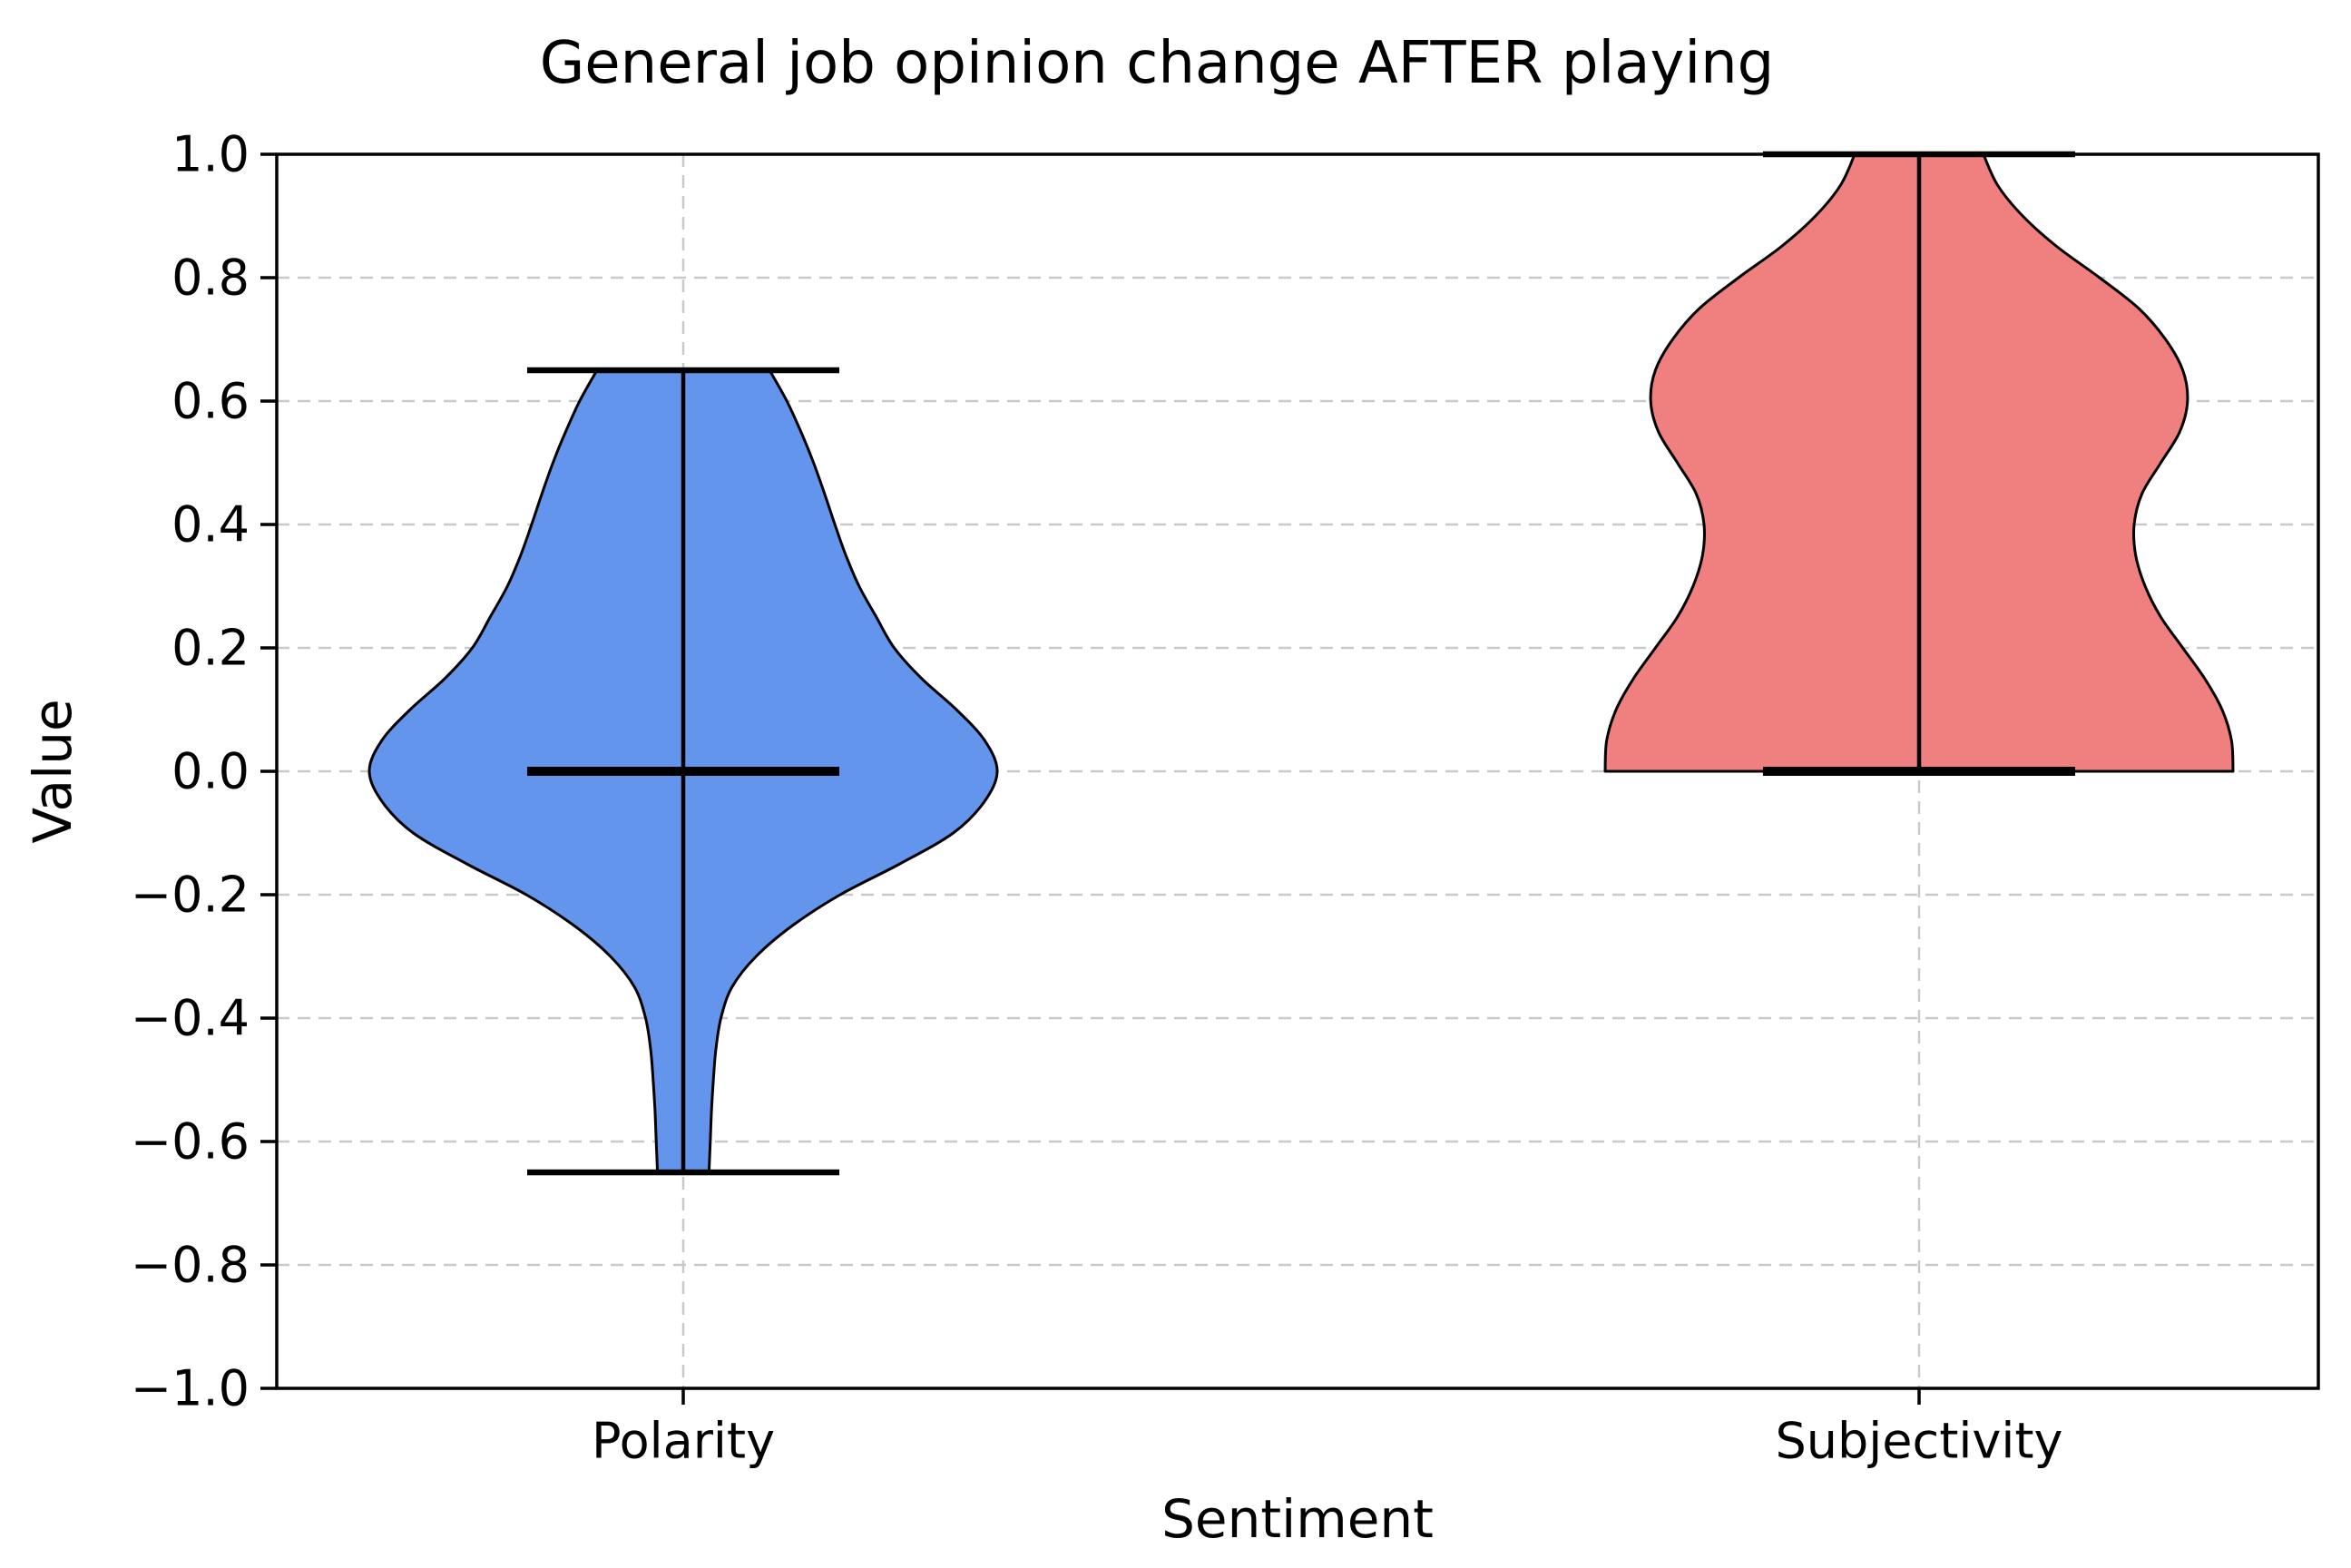  What do you see at coordinates (210, 278) in the screenshot?
I see `y-tick-label: 0.8` at bounding box center [210, 278].